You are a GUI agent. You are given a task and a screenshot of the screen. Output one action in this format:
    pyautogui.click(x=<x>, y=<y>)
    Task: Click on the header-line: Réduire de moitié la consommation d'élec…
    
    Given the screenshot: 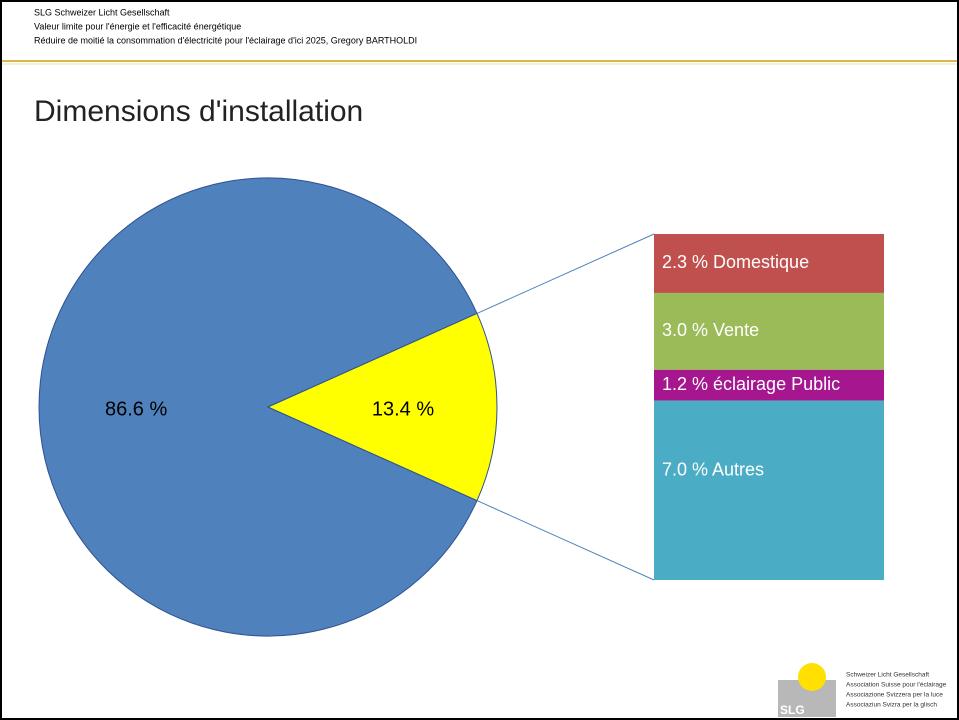 What is the action you would take?
    pyautogui.click(x=225, y=40)
    